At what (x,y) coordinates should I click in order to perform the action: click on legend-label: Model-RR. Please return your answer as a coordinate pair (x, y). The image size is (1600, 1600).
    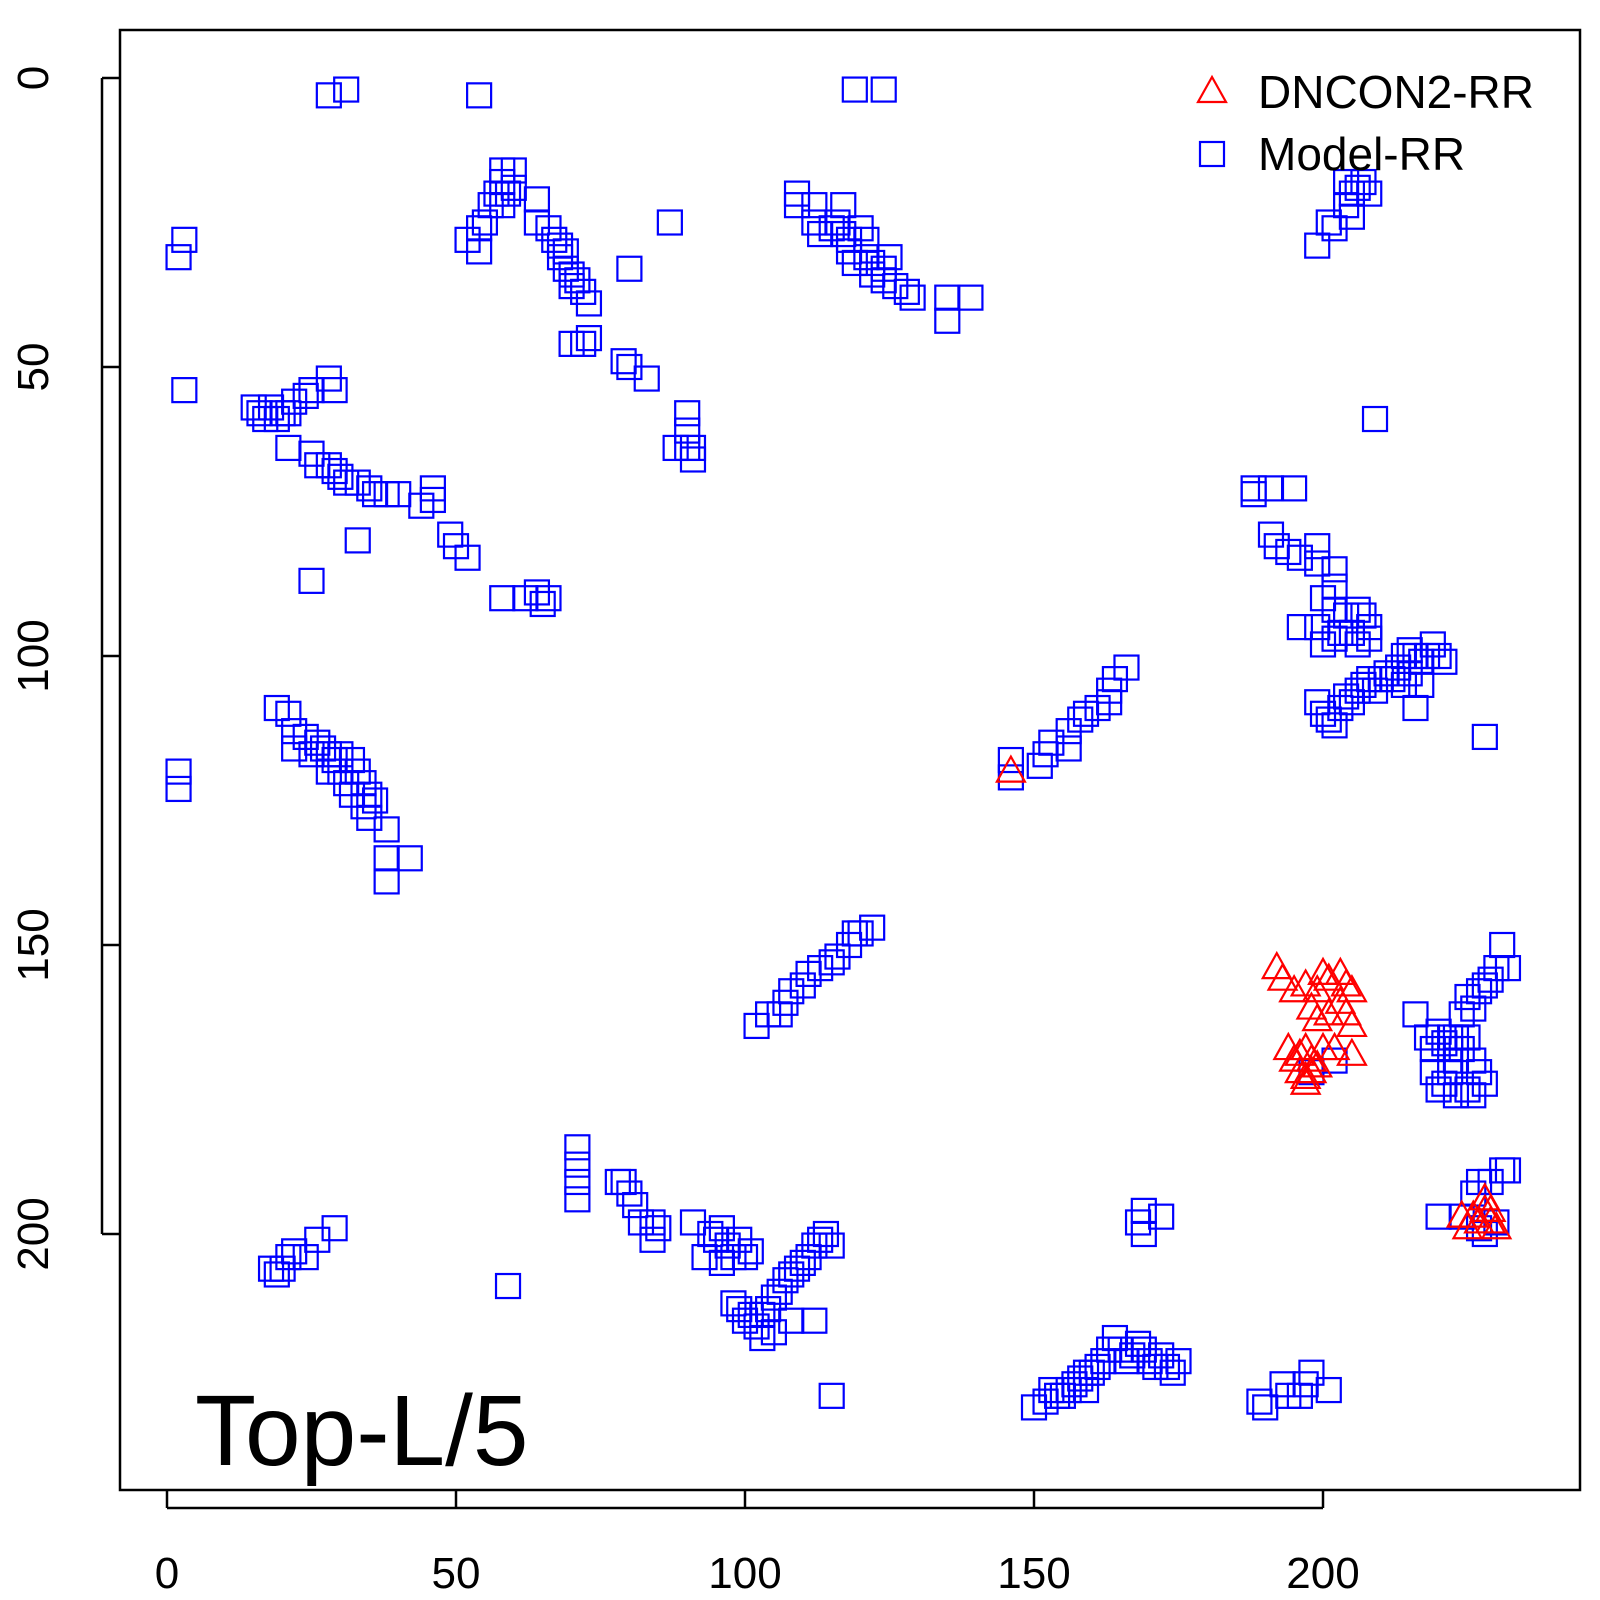
    Looking at the image, I should click on (1361, 154).